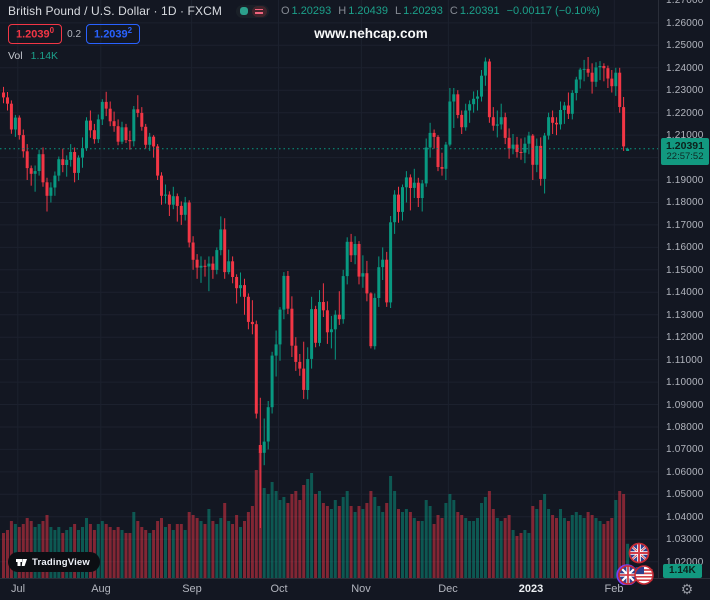  Describe the element at coordinates (243, 11) in the screenshot. I see `visibility-dot-icon` at that location.